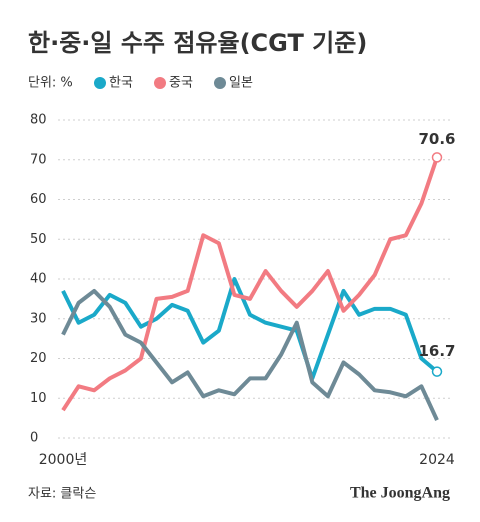 The width and height of the screenshot is (480, 522). What do you see at coordinates (38, 199) in the screenshot?
I see `y-tick-label: 60` at bounding box center [38, 199].